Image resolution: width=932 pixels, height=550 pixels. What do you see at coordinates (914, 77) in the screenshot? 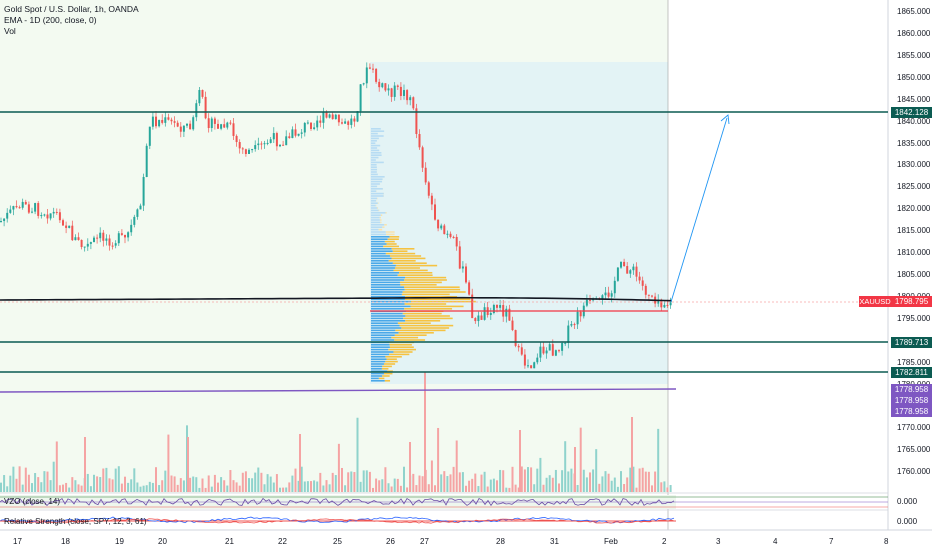
I see `price-tick: 1850.000` at bounding box center [914, 77].